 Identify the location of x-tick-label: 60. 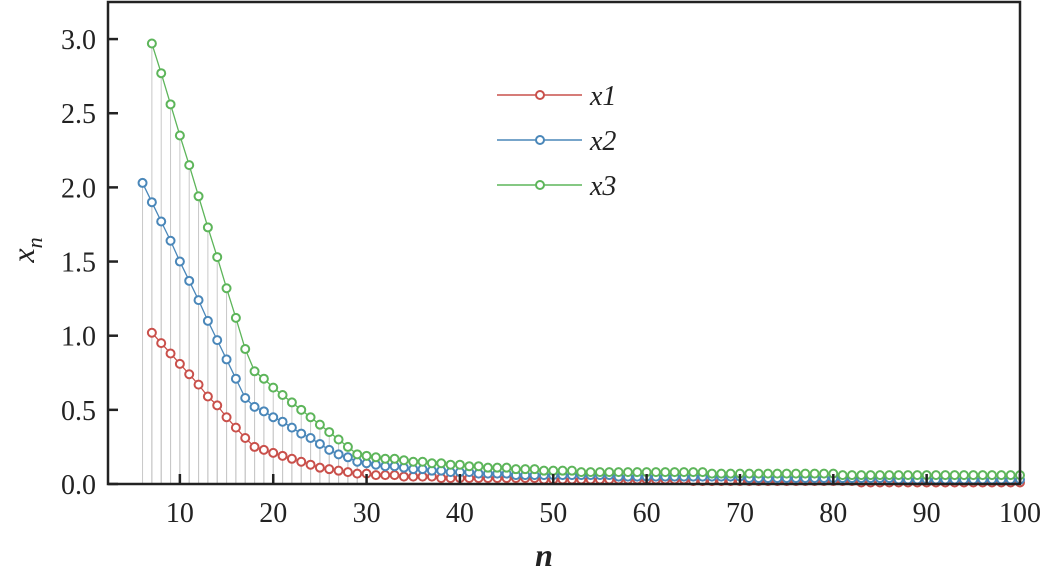
(647, 513).